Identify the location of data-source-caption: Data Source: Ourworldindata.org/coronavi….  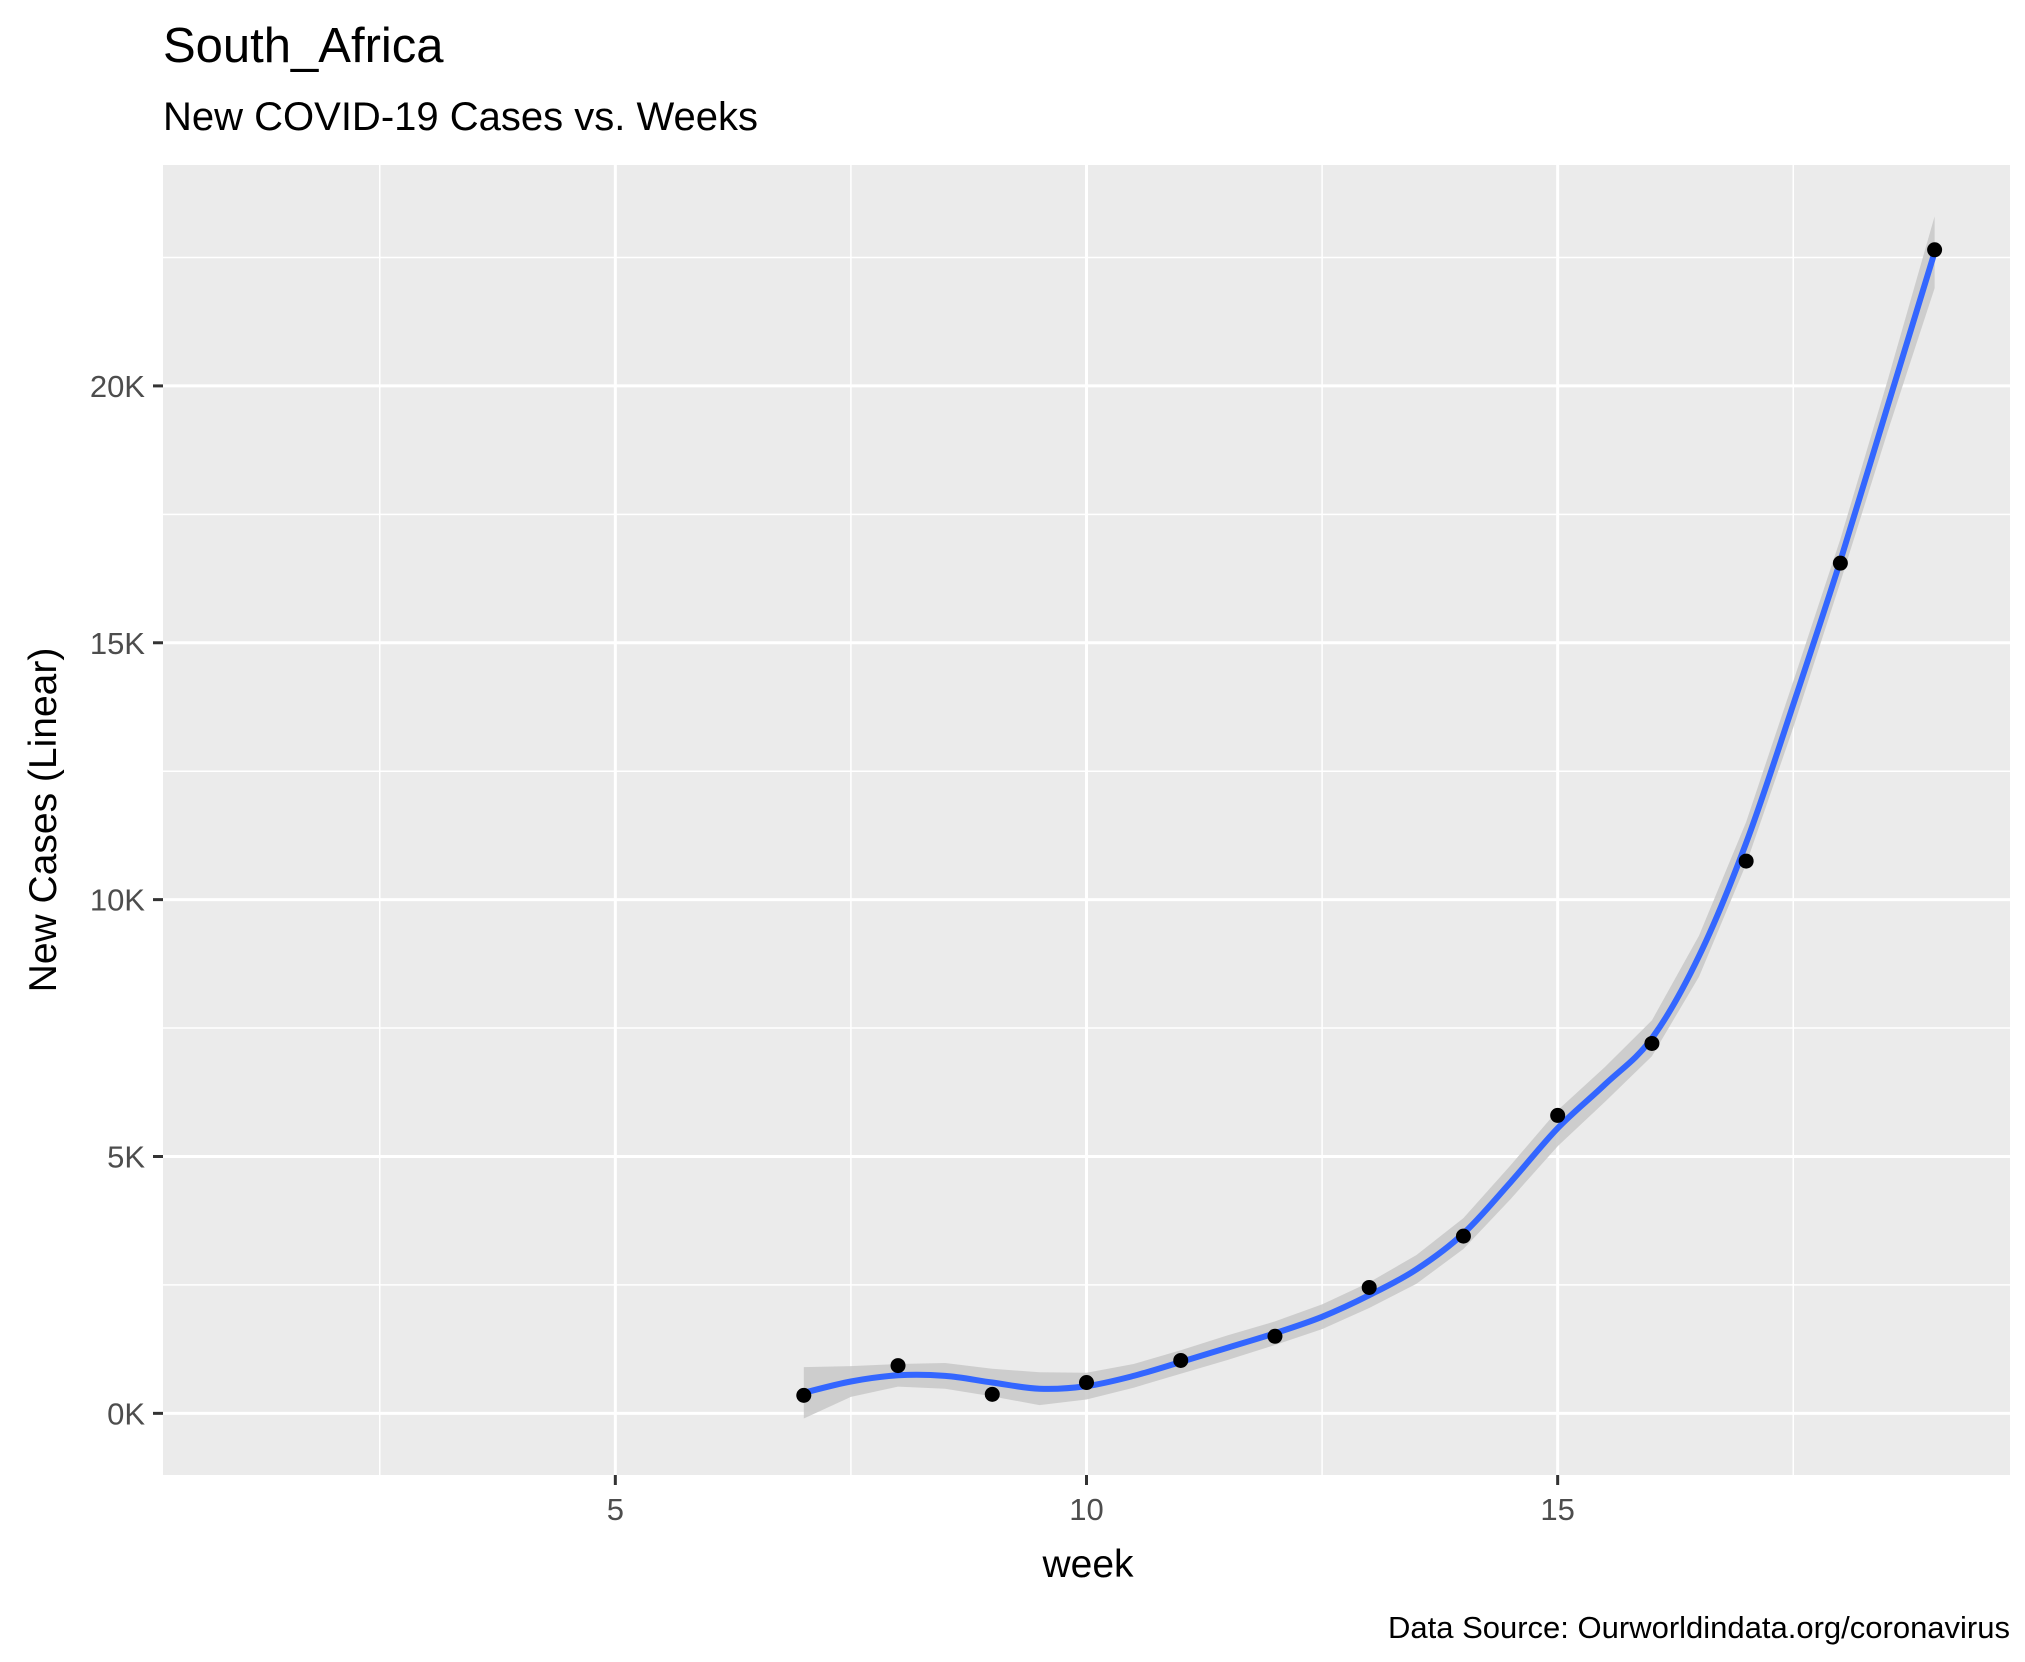
(1699, 1627).